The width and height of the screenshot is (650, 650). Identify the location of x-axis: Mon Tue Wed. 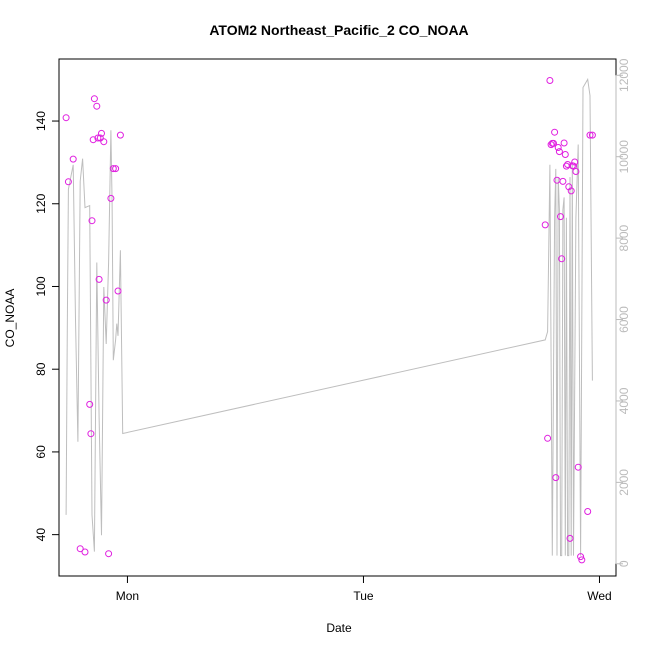
(364, 589).